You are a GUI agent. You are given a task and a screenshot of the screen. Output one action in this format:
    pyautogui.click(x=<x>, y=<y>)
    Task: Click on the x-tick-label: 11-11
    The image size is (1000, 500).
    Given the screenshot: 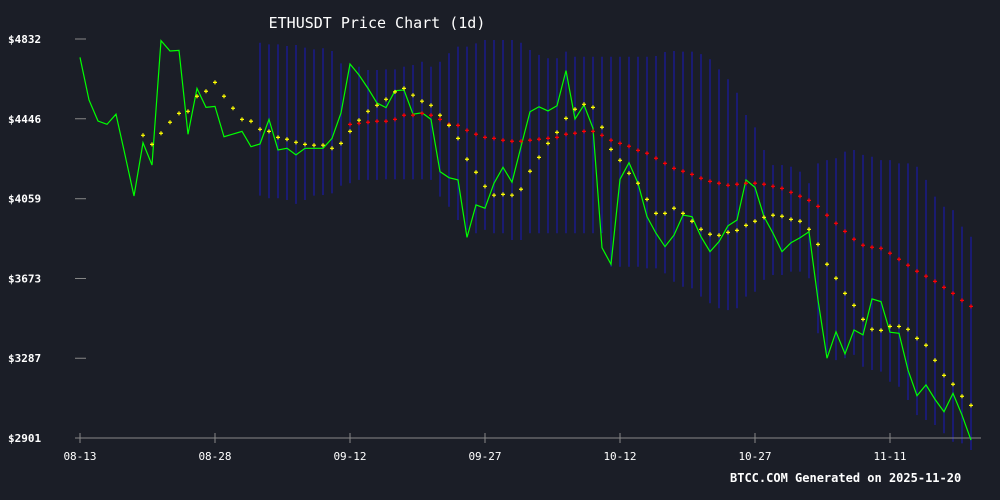 What is the action you would take?
    pyautogui.click(x=889, y=456)
    